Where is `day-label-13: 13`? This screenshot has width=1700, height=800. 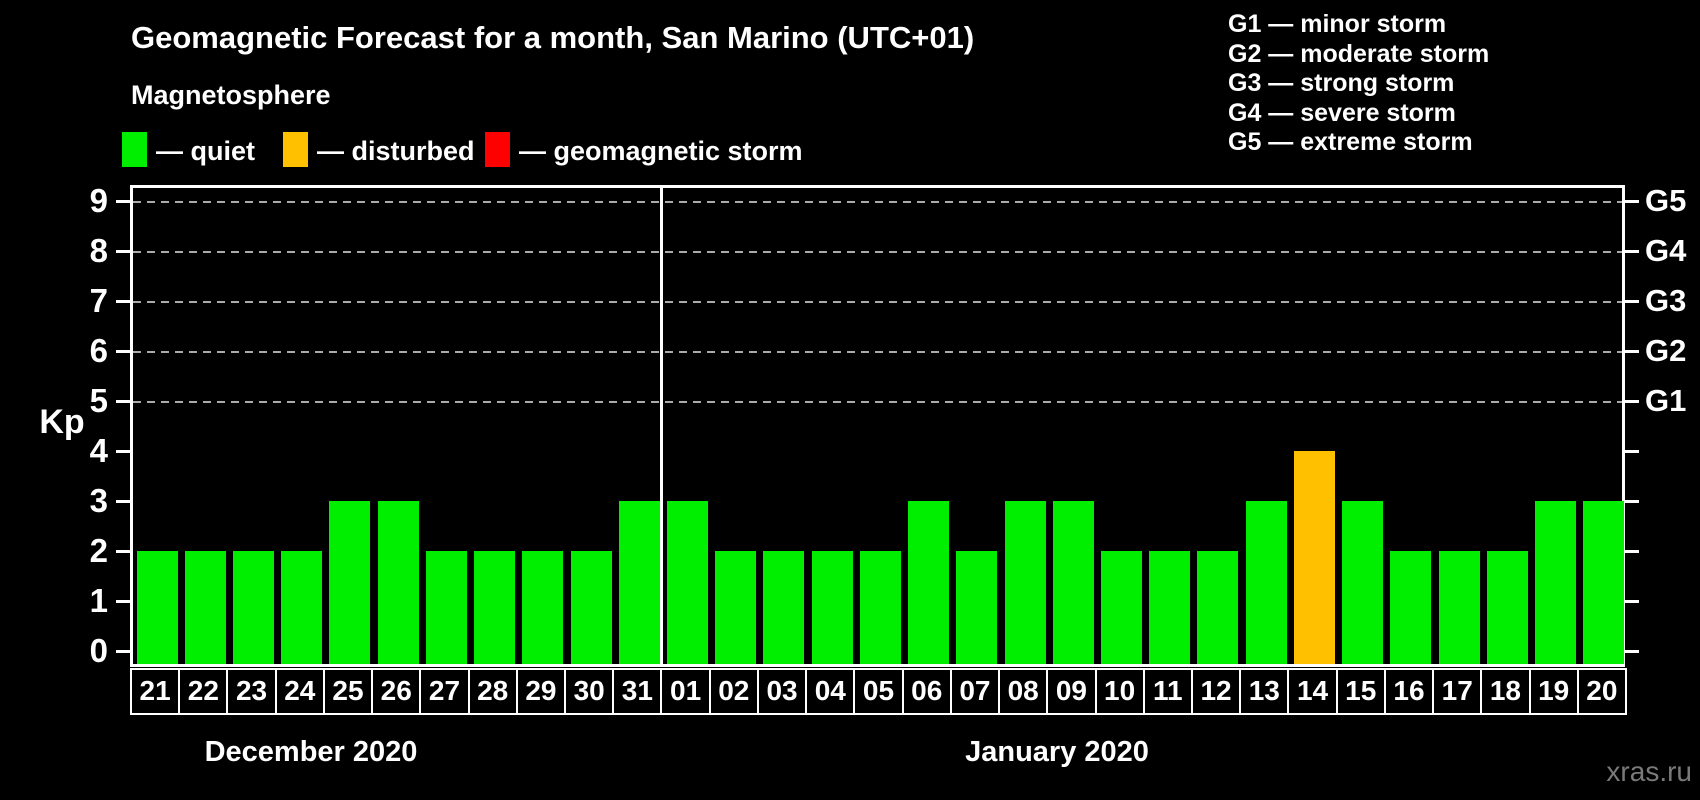 day-label-13: 13 is located at coordinates (1264, 691).